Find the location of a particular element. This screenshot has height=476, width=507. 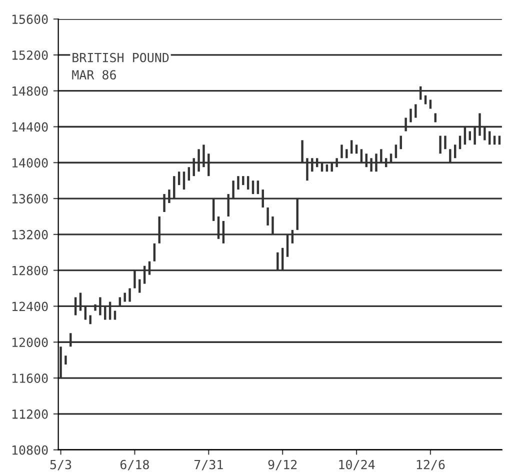

y-tick-label: 14800 is located at coordinates (30, 91).